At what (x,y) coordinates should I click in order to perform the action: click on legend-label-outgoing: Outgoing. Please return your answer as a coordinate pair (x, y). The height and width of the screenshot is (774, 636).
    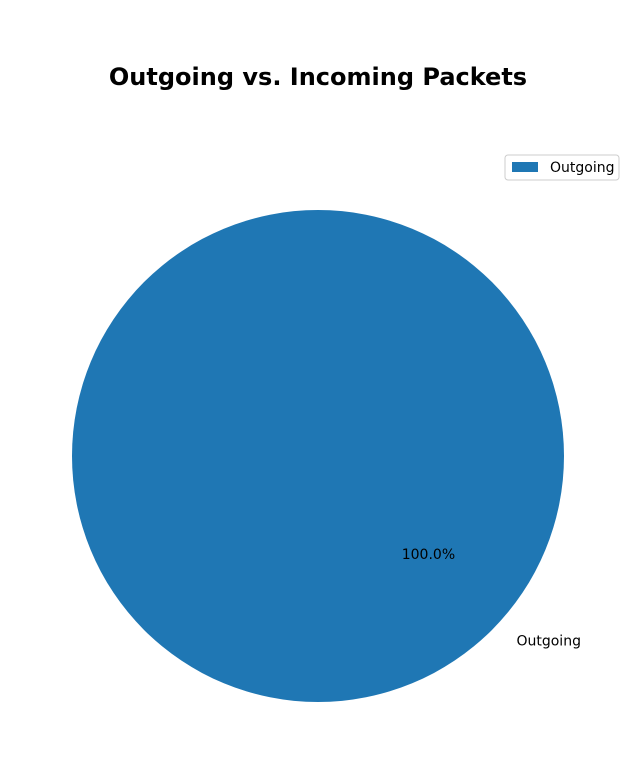
    Looking at the image, I should click on (582, 168).